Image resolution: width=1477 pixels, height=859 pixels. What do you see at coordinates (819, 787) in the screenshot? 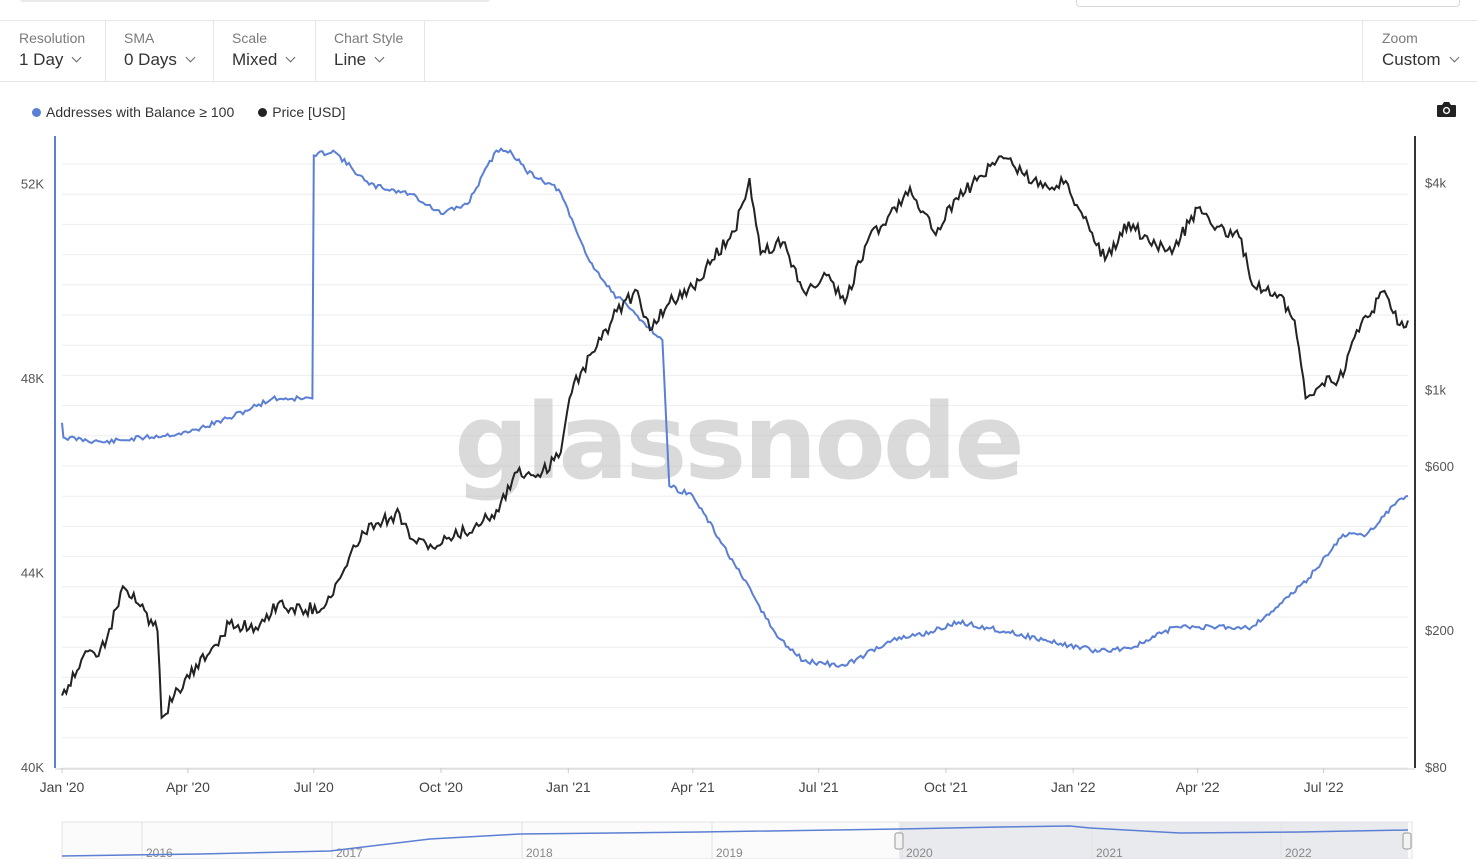
I see `x-tick-label: Jul '21` at bounding box center [819, 787].